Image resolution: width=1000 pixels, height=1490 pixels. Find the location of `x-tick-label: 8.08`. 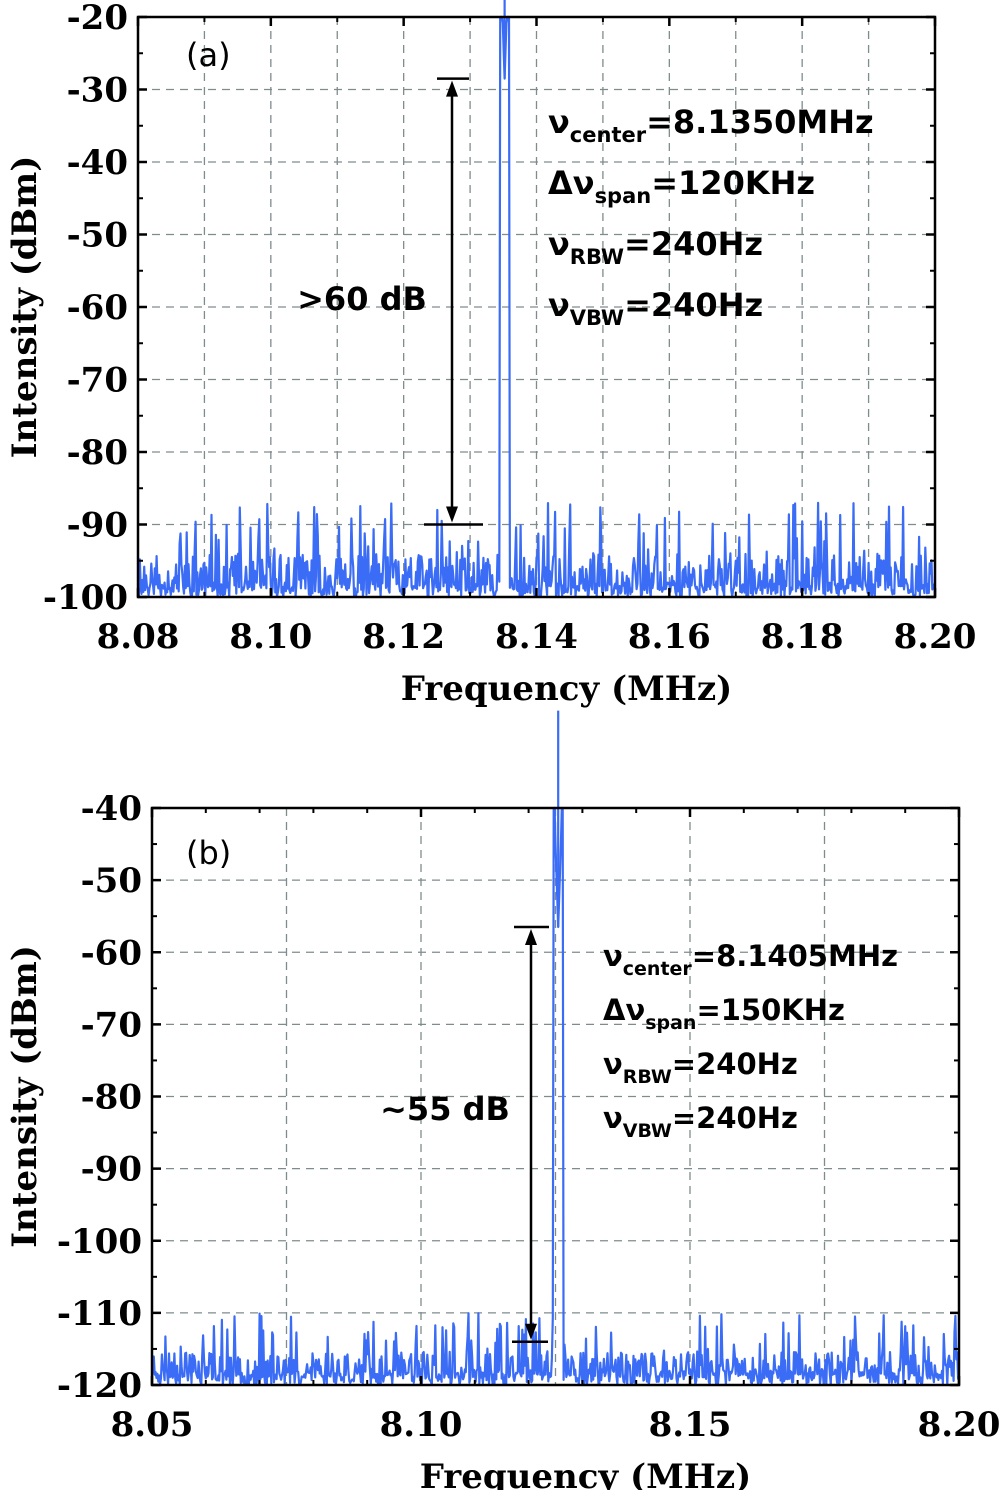

x-tick-label: 8.08 is located at coordinates (138, 637).